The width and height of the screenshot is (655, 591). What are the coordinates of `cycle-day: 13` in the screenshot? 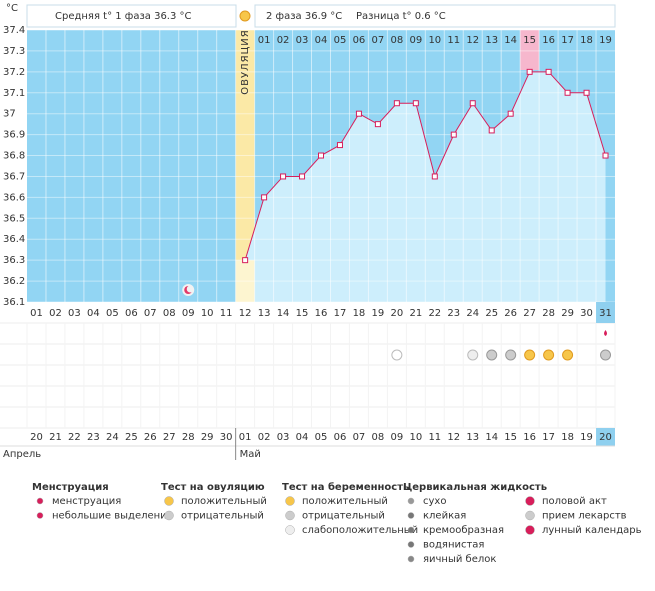 It's located at (264, 313).